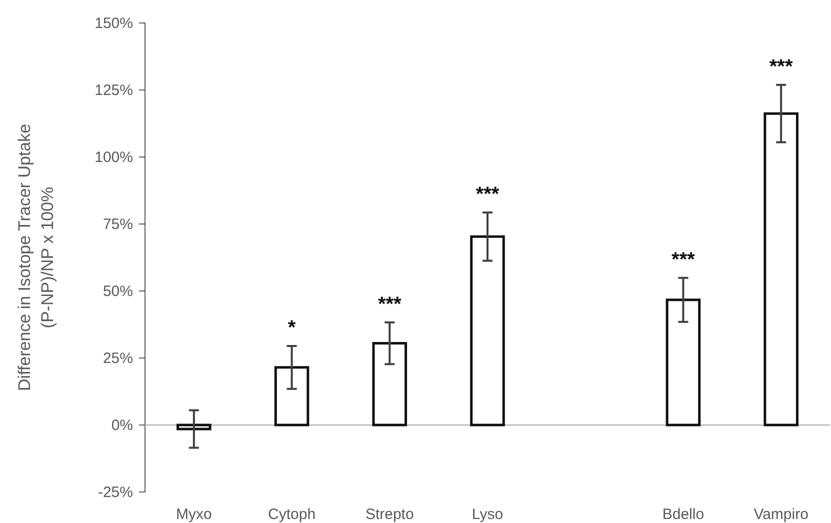 The width and height of the screenshot is (831, 523). Describe the element at coordinates (117, 224) in the screenshot. I see `y-tick-label: 75%` at that location.